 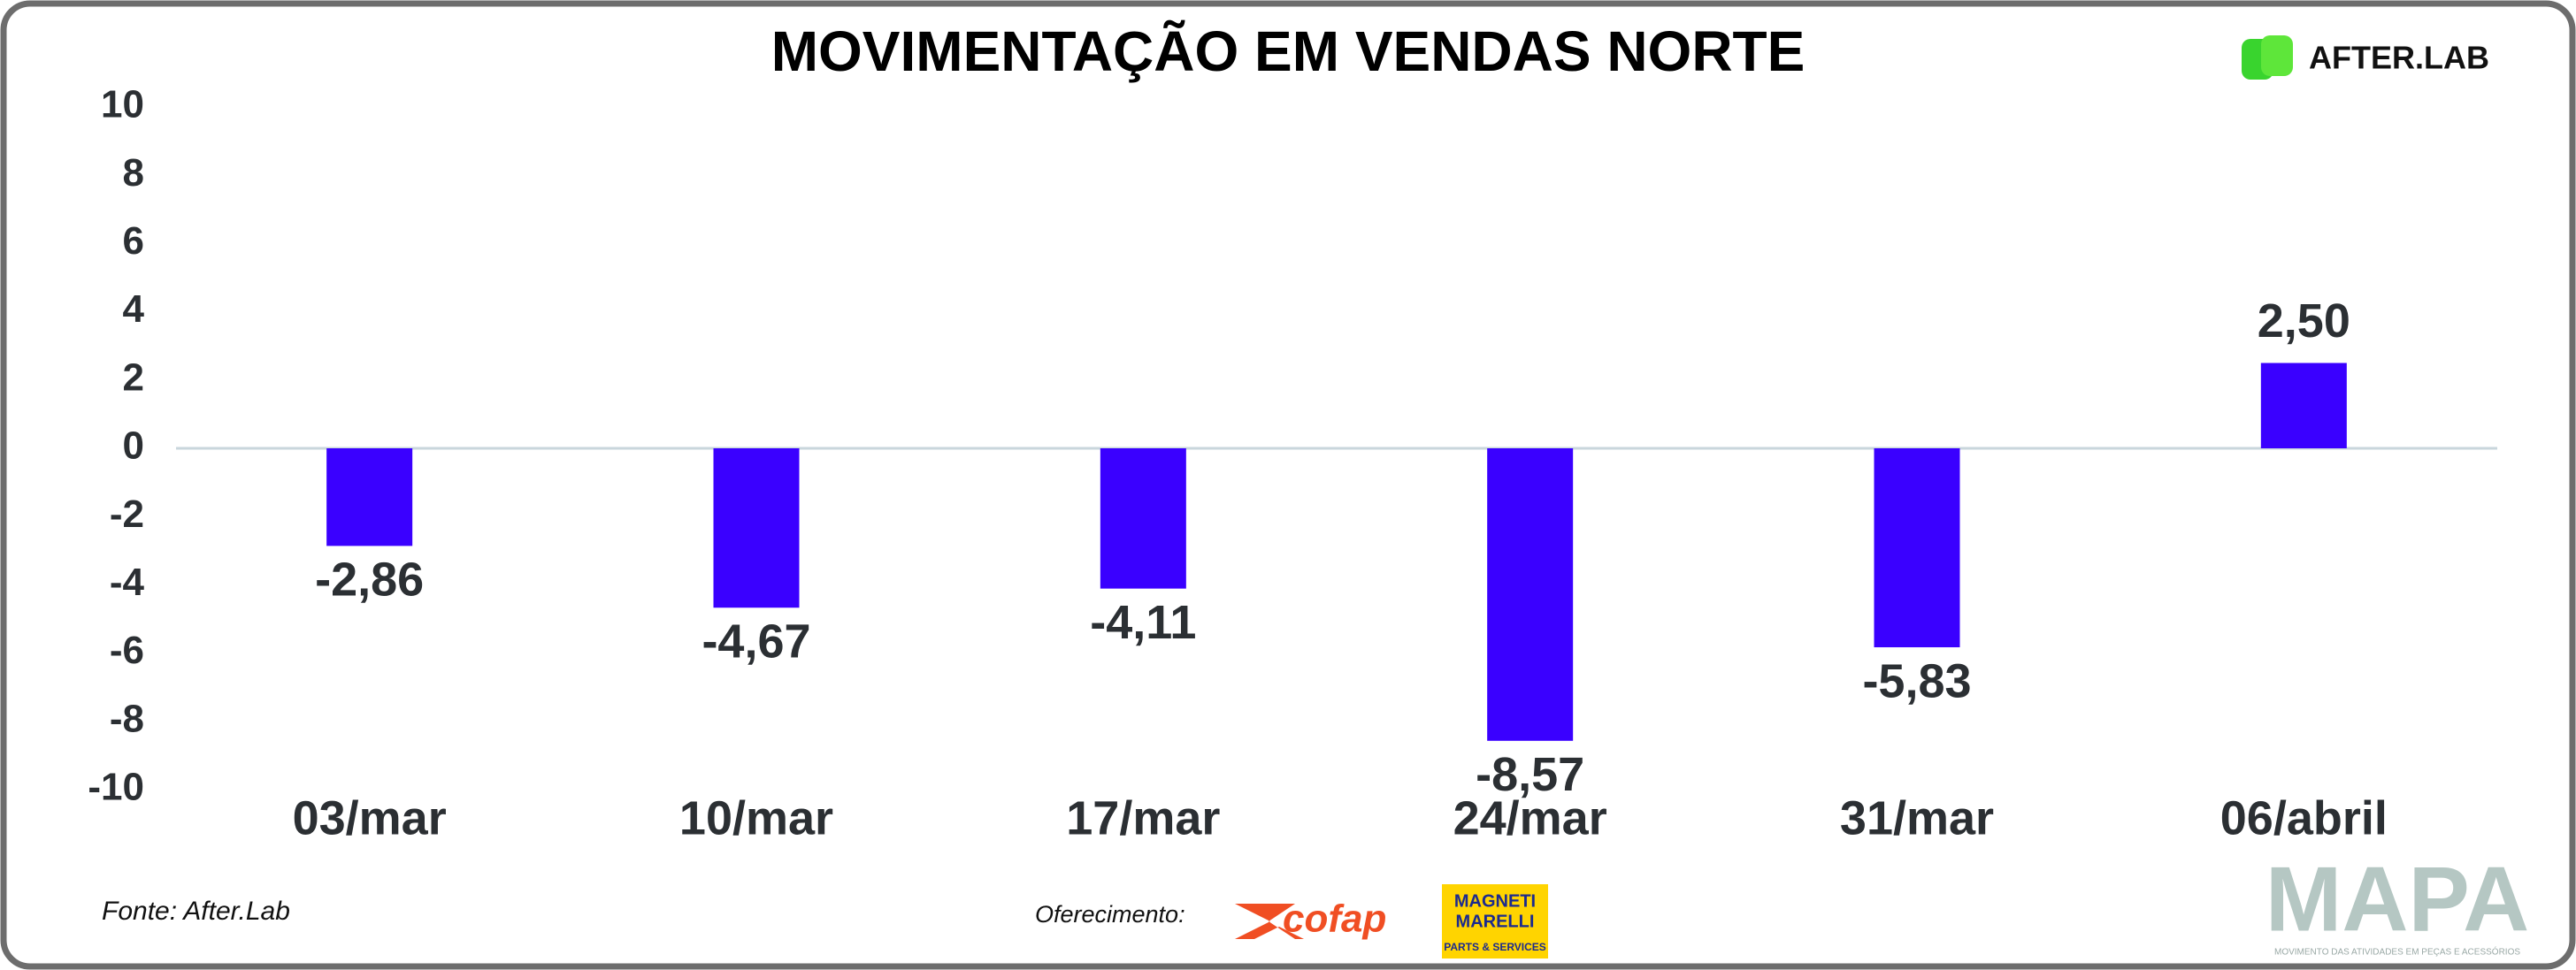 I want to click on brand-name: AFTER.LAB, so click(x=2399, y=58).